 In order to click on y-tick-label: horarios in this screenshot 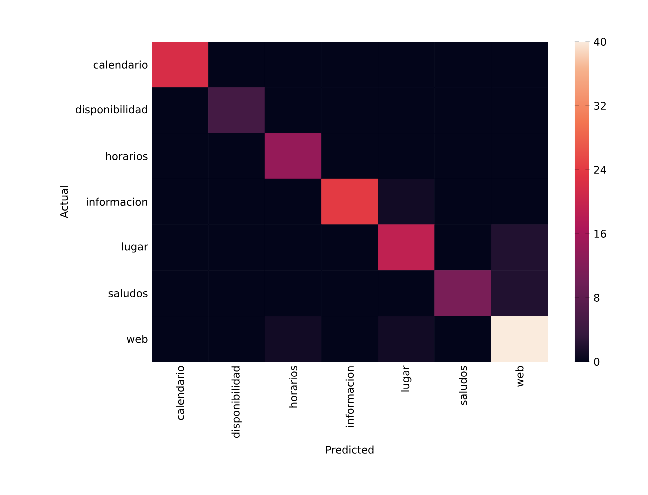, I will do `click(127, 156)`.